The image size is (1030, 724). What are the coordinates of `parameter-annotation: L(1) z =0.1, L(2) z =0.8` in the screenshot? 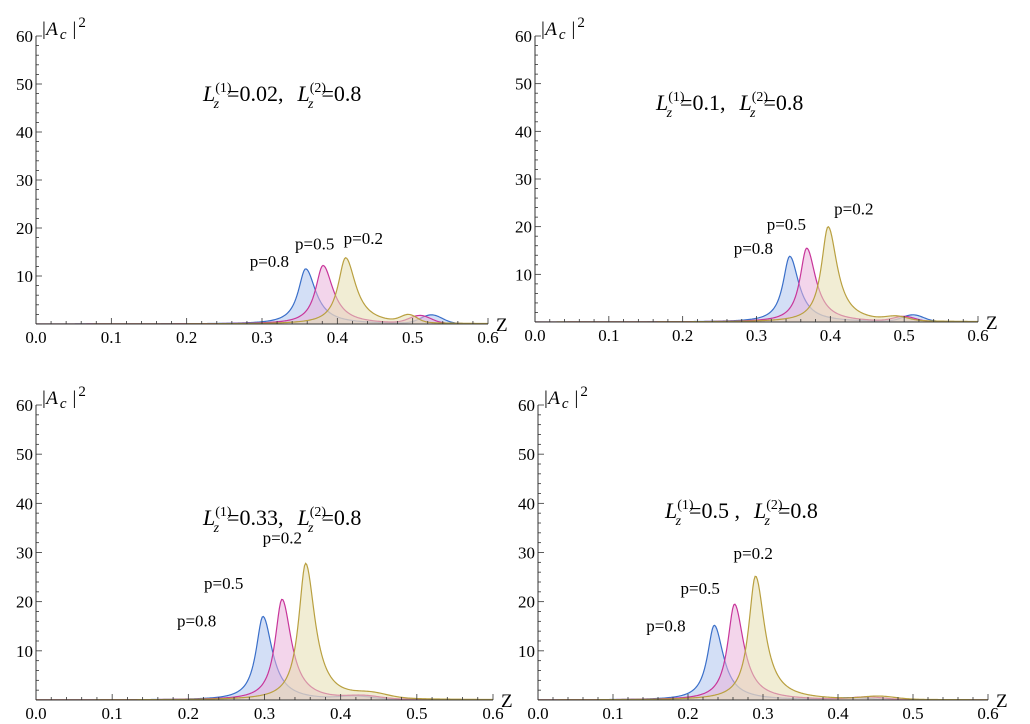 It's located at (729, 105).